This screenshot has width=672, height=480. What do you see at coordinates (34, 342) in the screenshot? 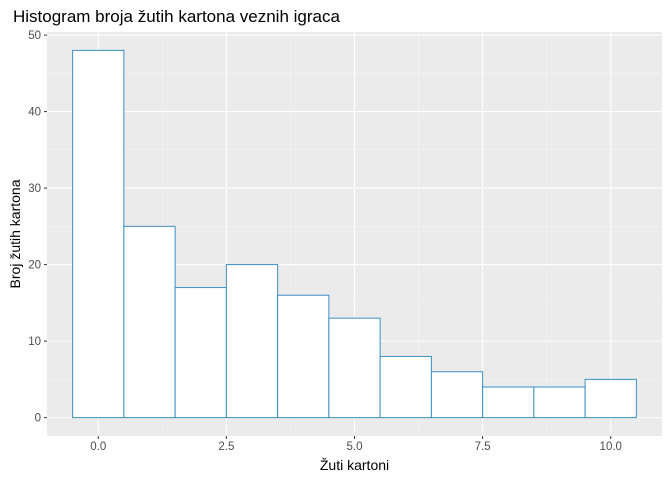
I see `y-tick-label: 10` at bounding box center [34, 342].